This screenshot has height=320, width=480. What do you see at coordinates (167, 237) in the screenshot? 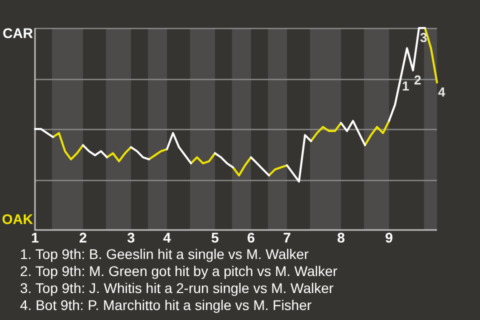
I see `x-tick-label: 4` at bounding box center [167, 237].